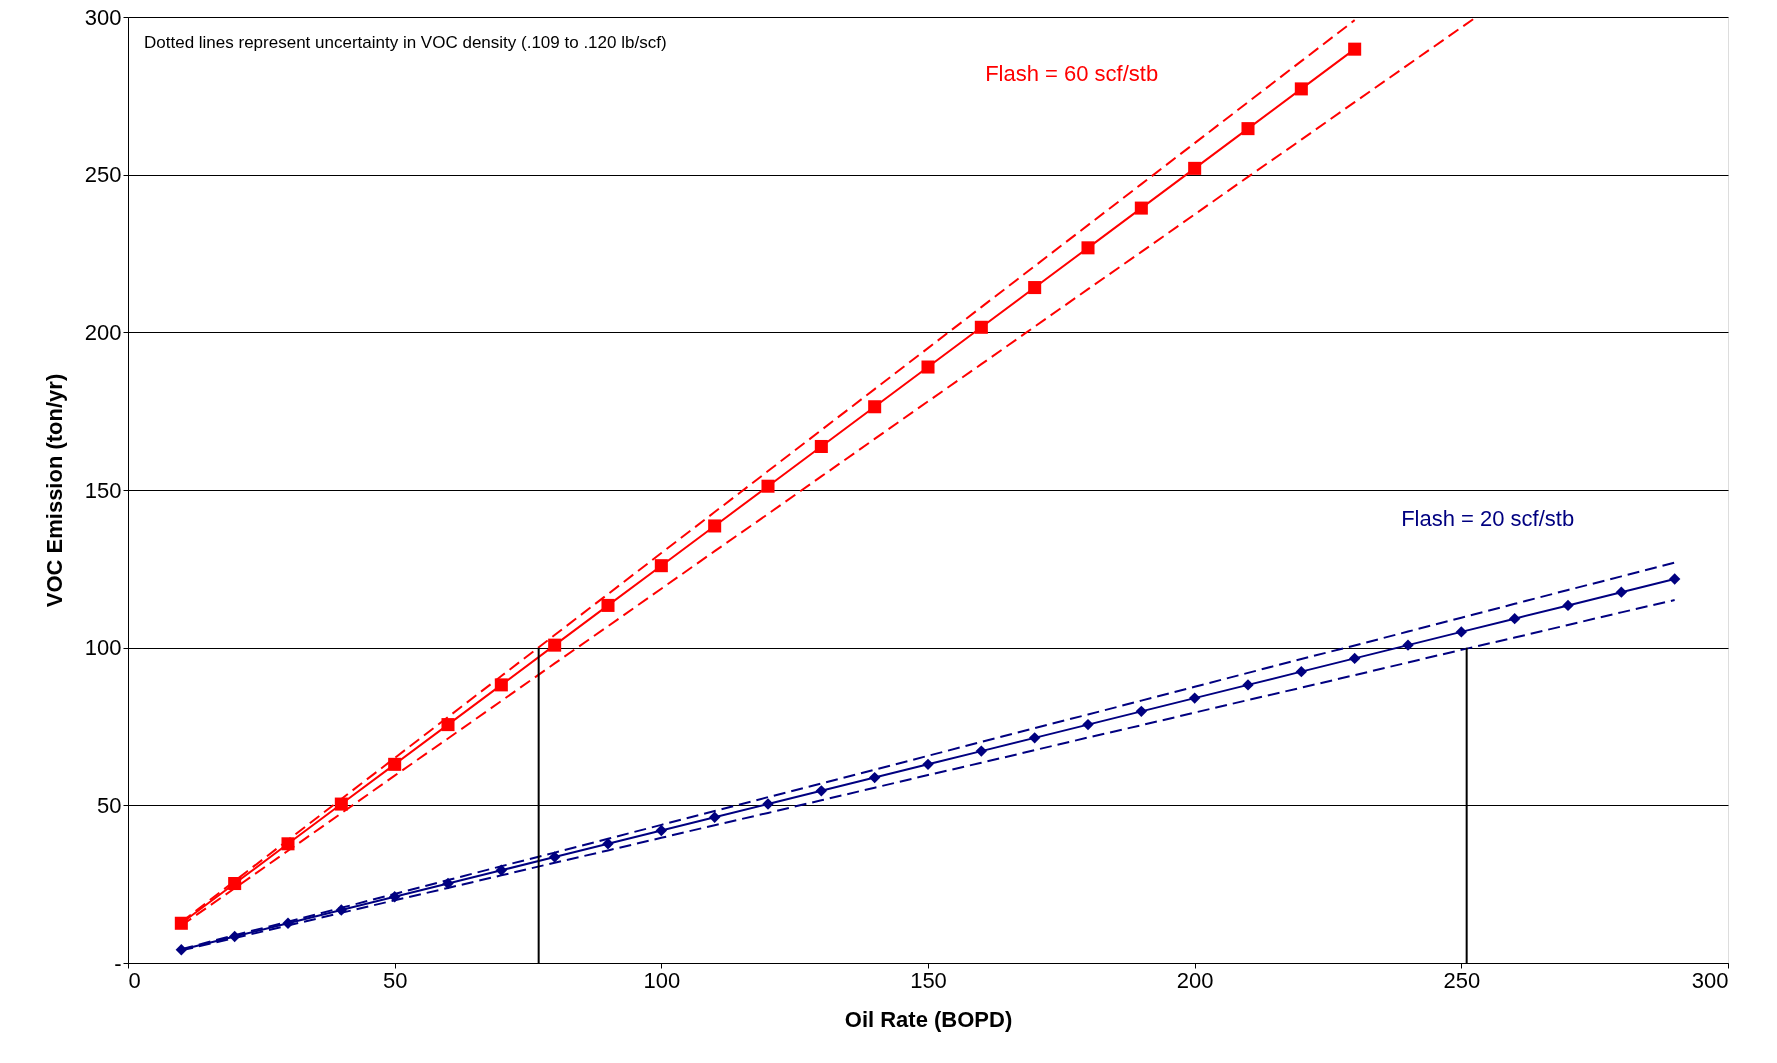 This screenshot has width=1777, height=1063. Describe the element at coordinates (103, 332) in the screenshot. I see `y-tick-label: 200` at that location.